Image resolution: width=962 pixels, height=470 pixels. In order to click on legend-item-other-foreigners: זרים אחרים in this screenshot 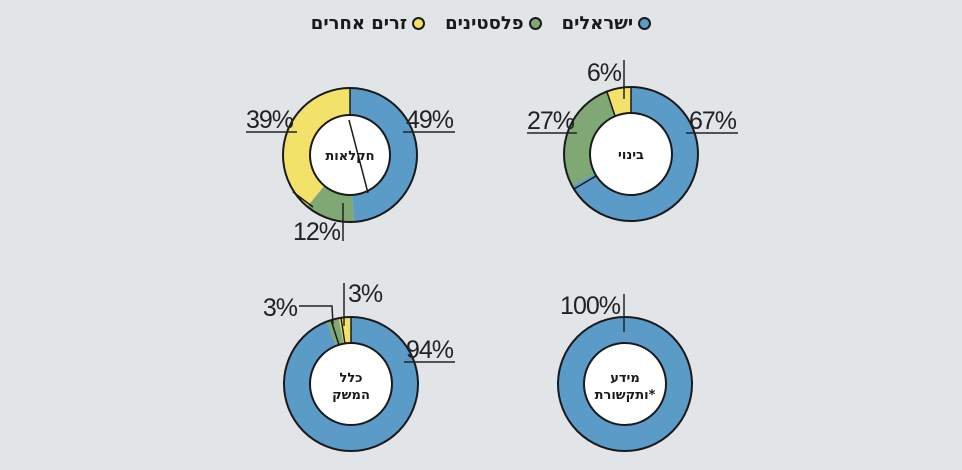, I will do `click(368, 23)`.